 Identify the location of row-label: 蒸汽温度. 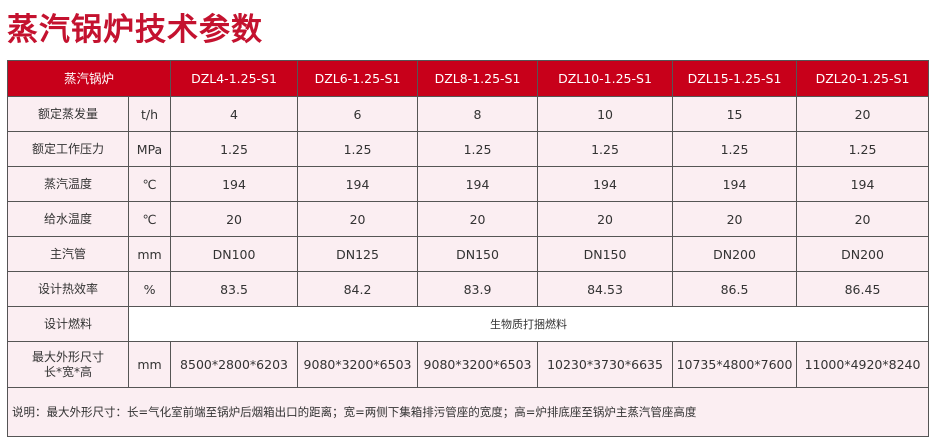
(68, 184).